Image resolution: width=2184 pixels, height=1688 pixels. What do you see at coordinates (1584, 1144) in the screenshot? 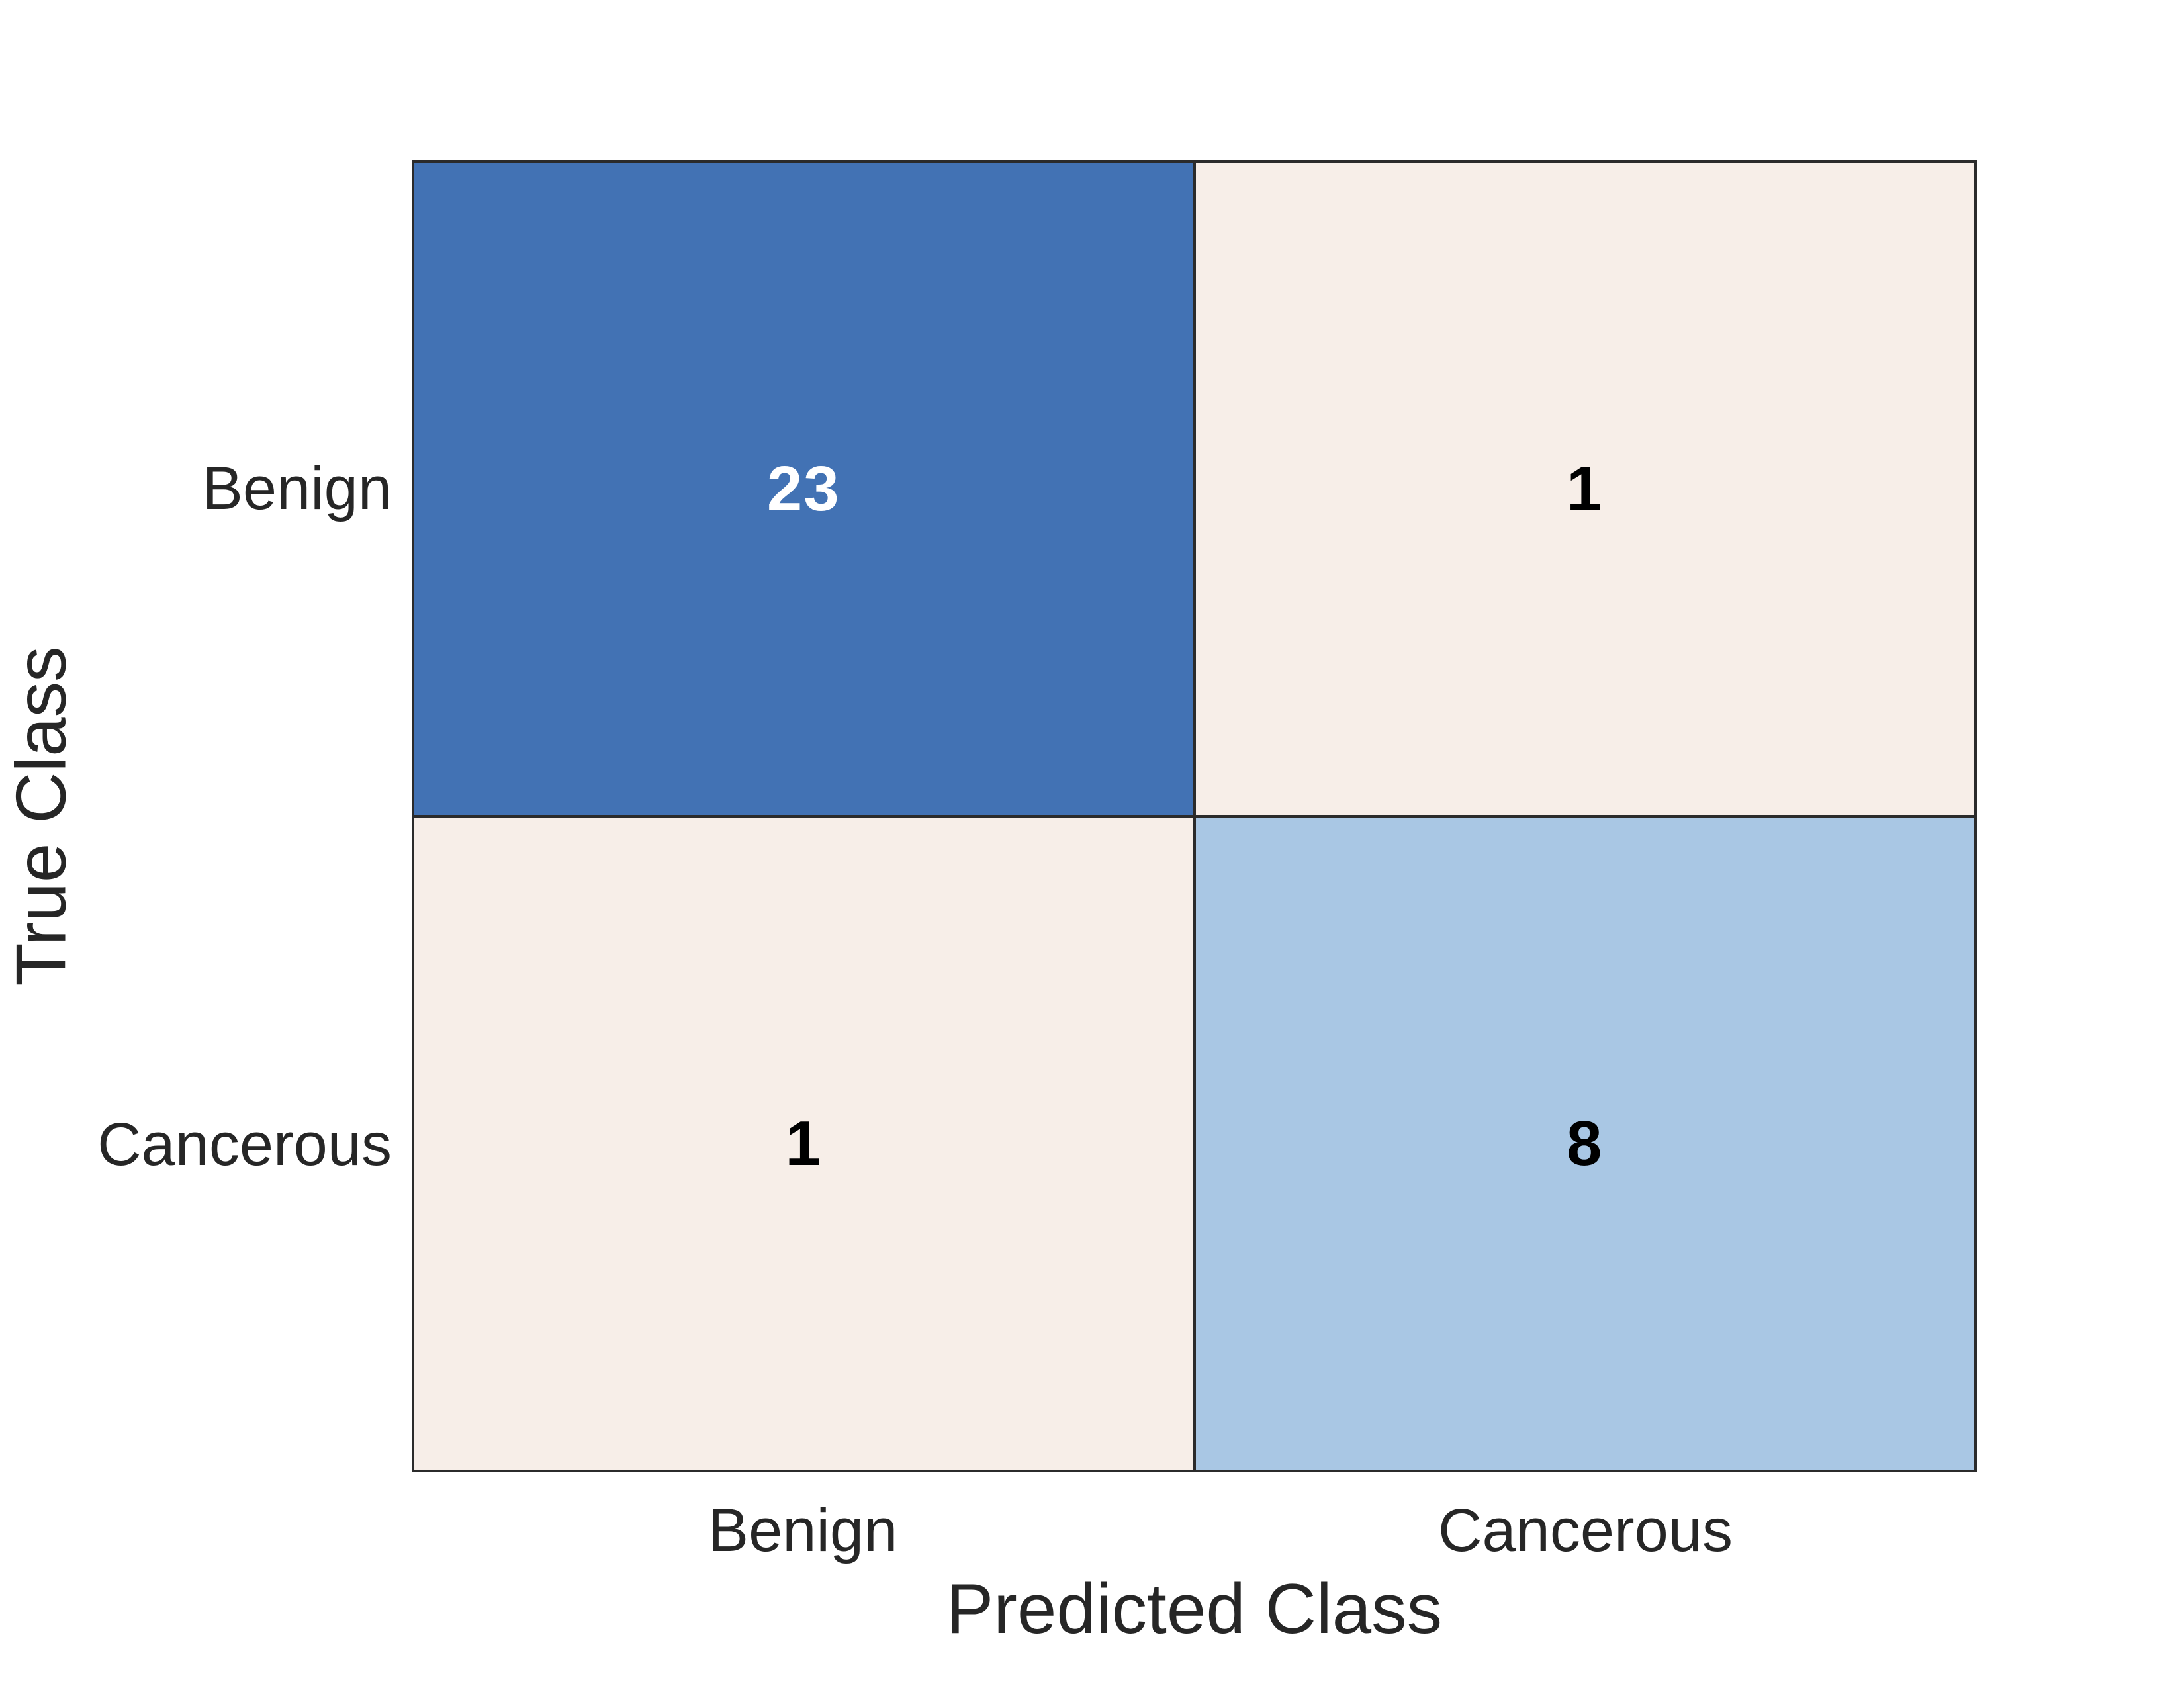
I see `cell-true-cancerous-pred-cancerous: 8` at bounding box center [1584, 1144].